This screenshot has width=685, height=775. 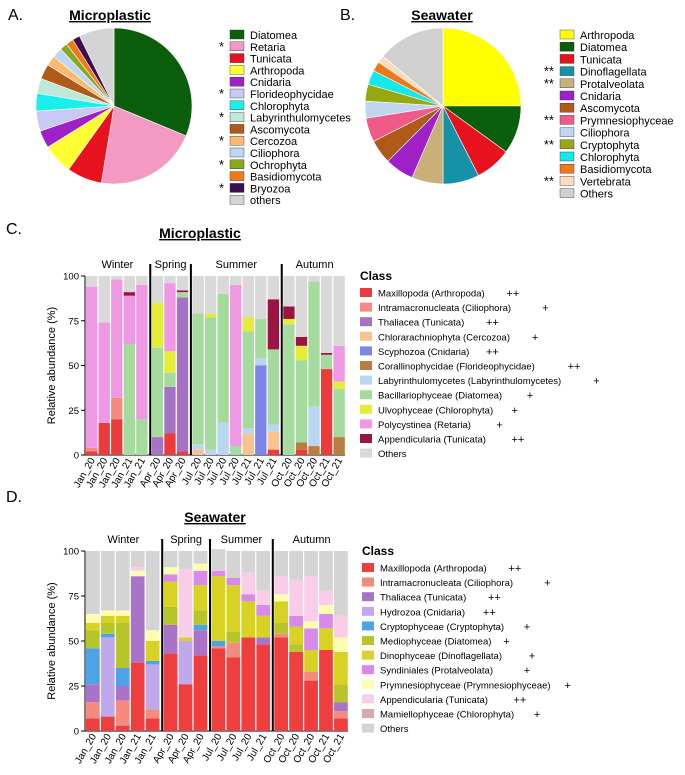 What do you see at coordinates (444, 337) in the screenshot?
I see `legend-label: Chlorarachniophyta (Cercozoa)` at bounding box center [444, 337].